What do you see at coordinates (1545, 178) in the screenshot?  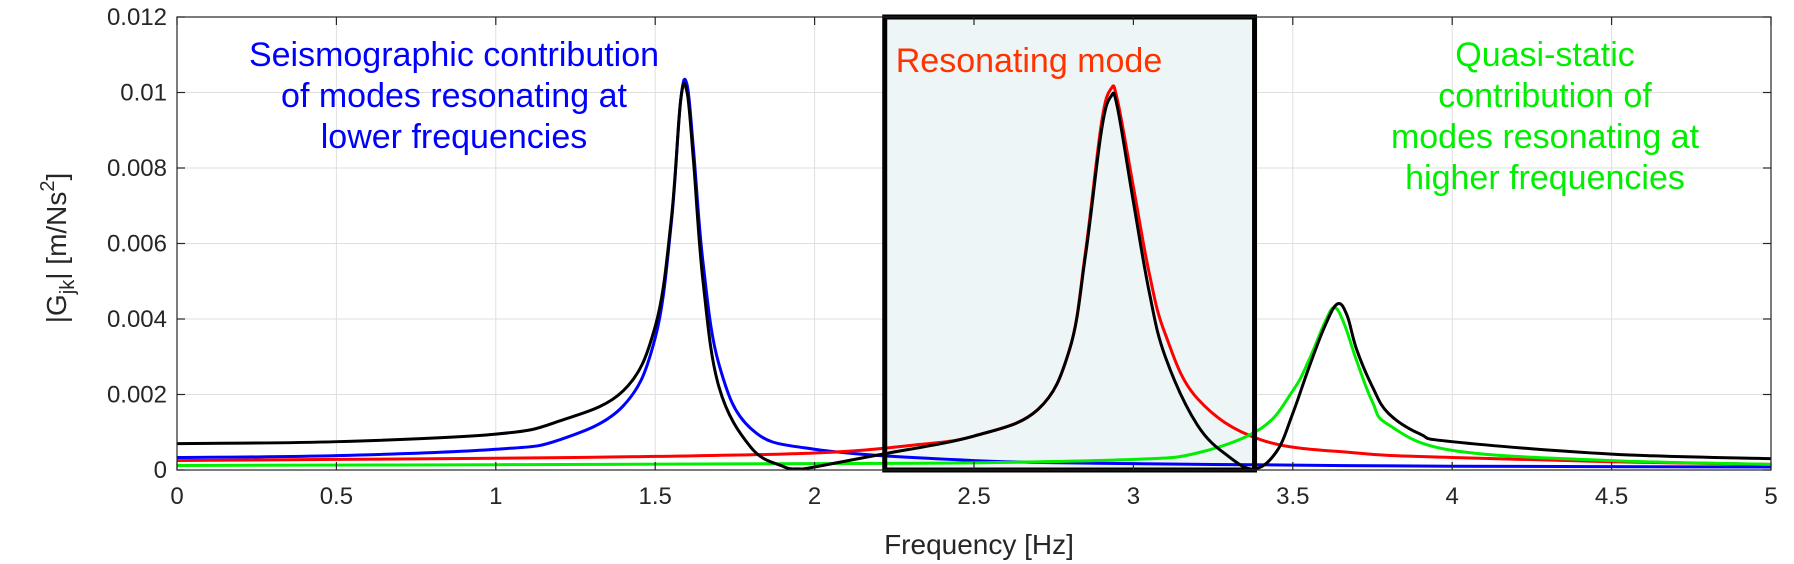 I see `annotation-line: higher frequencies` at bounding box center [1545, 178].